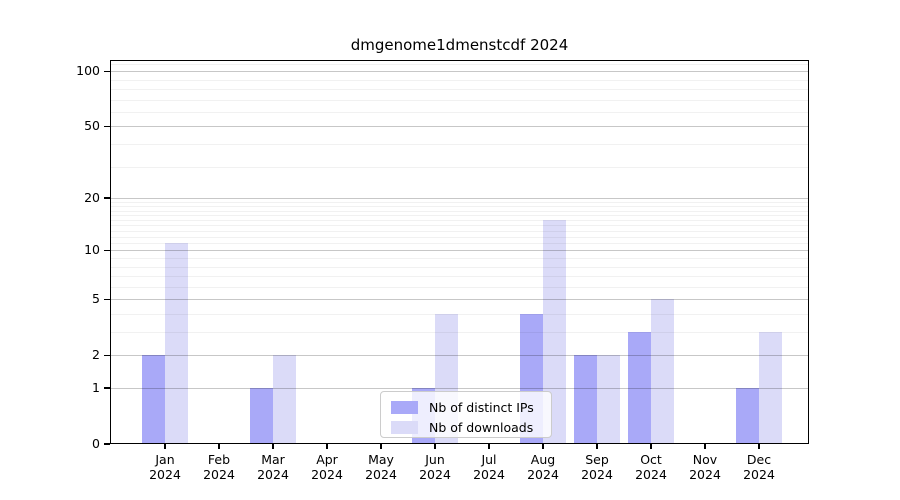 This screenshot has height=500, width=900. Describe the element at coordinates (404, 427) in the screenshot. I see `legend-swatch-downloads` at that location.